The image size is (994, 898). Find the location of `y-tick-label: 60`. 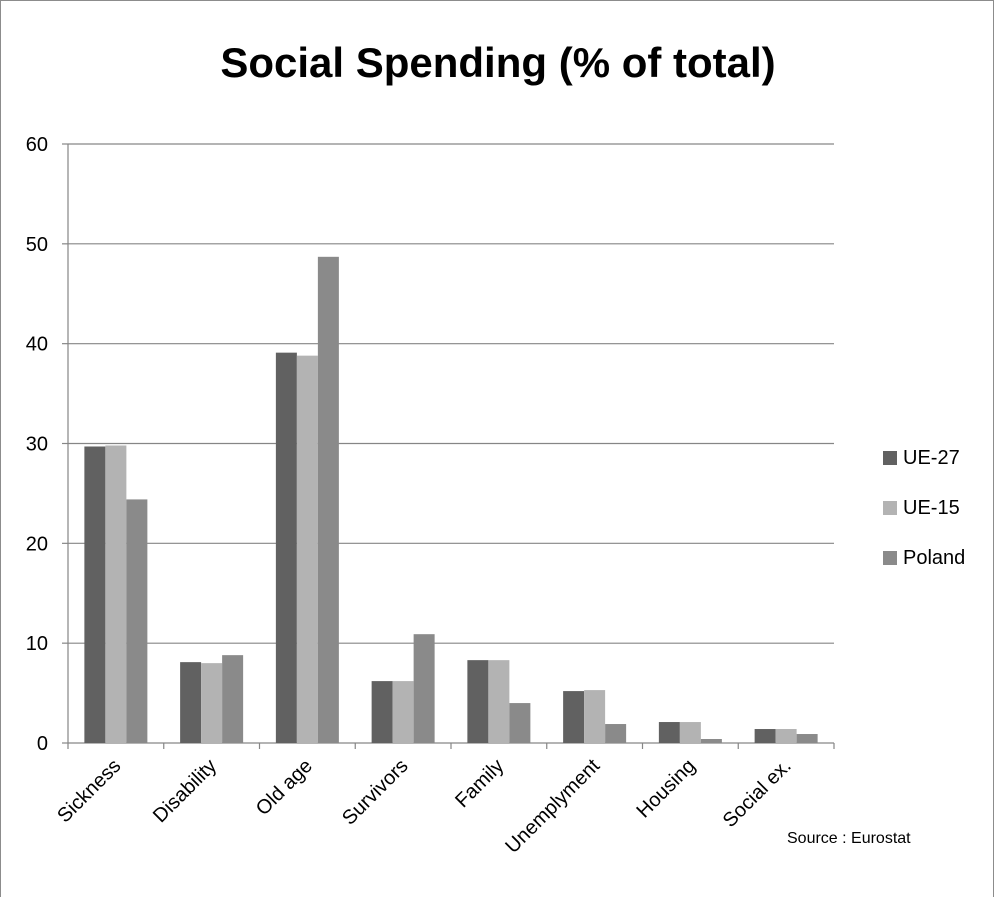

y-tick-label: 60 is located at coordinates (37, 145).